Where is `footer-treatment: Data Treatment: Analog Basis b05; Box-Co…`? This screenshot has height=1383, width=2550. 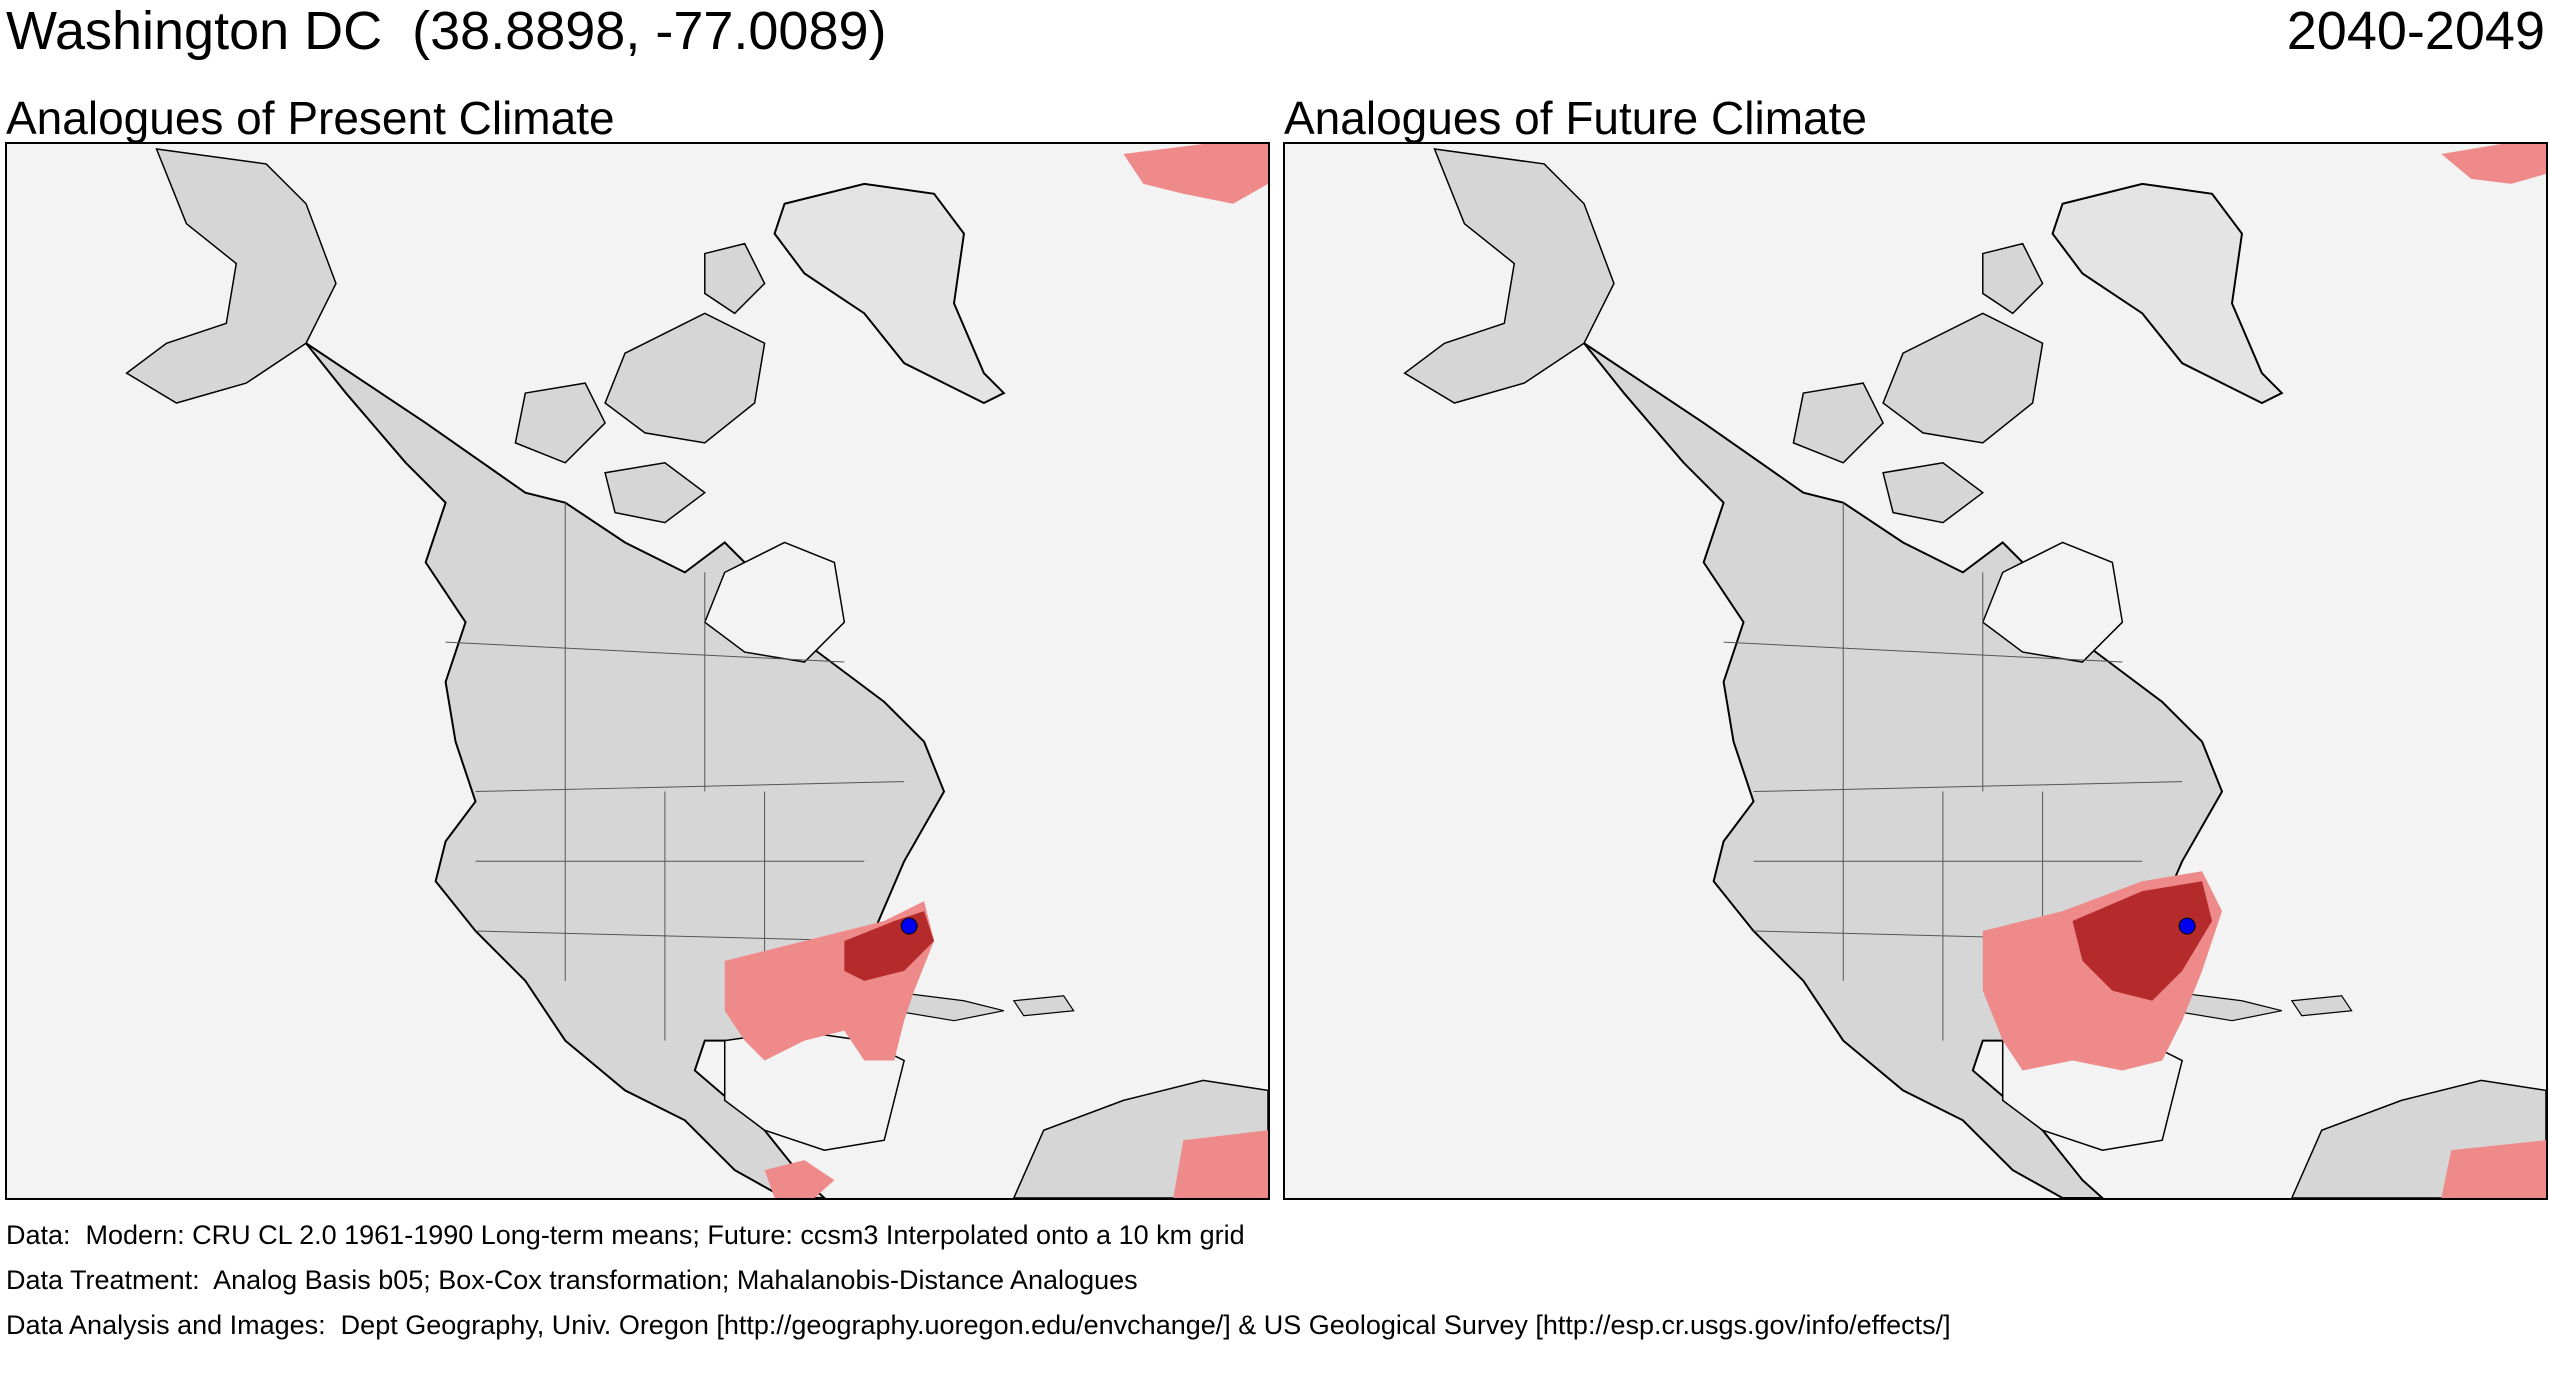
footer-treatment: Data Treatment: Analog Basis b05; Box-Co… is located at coordinates (572, 1280).